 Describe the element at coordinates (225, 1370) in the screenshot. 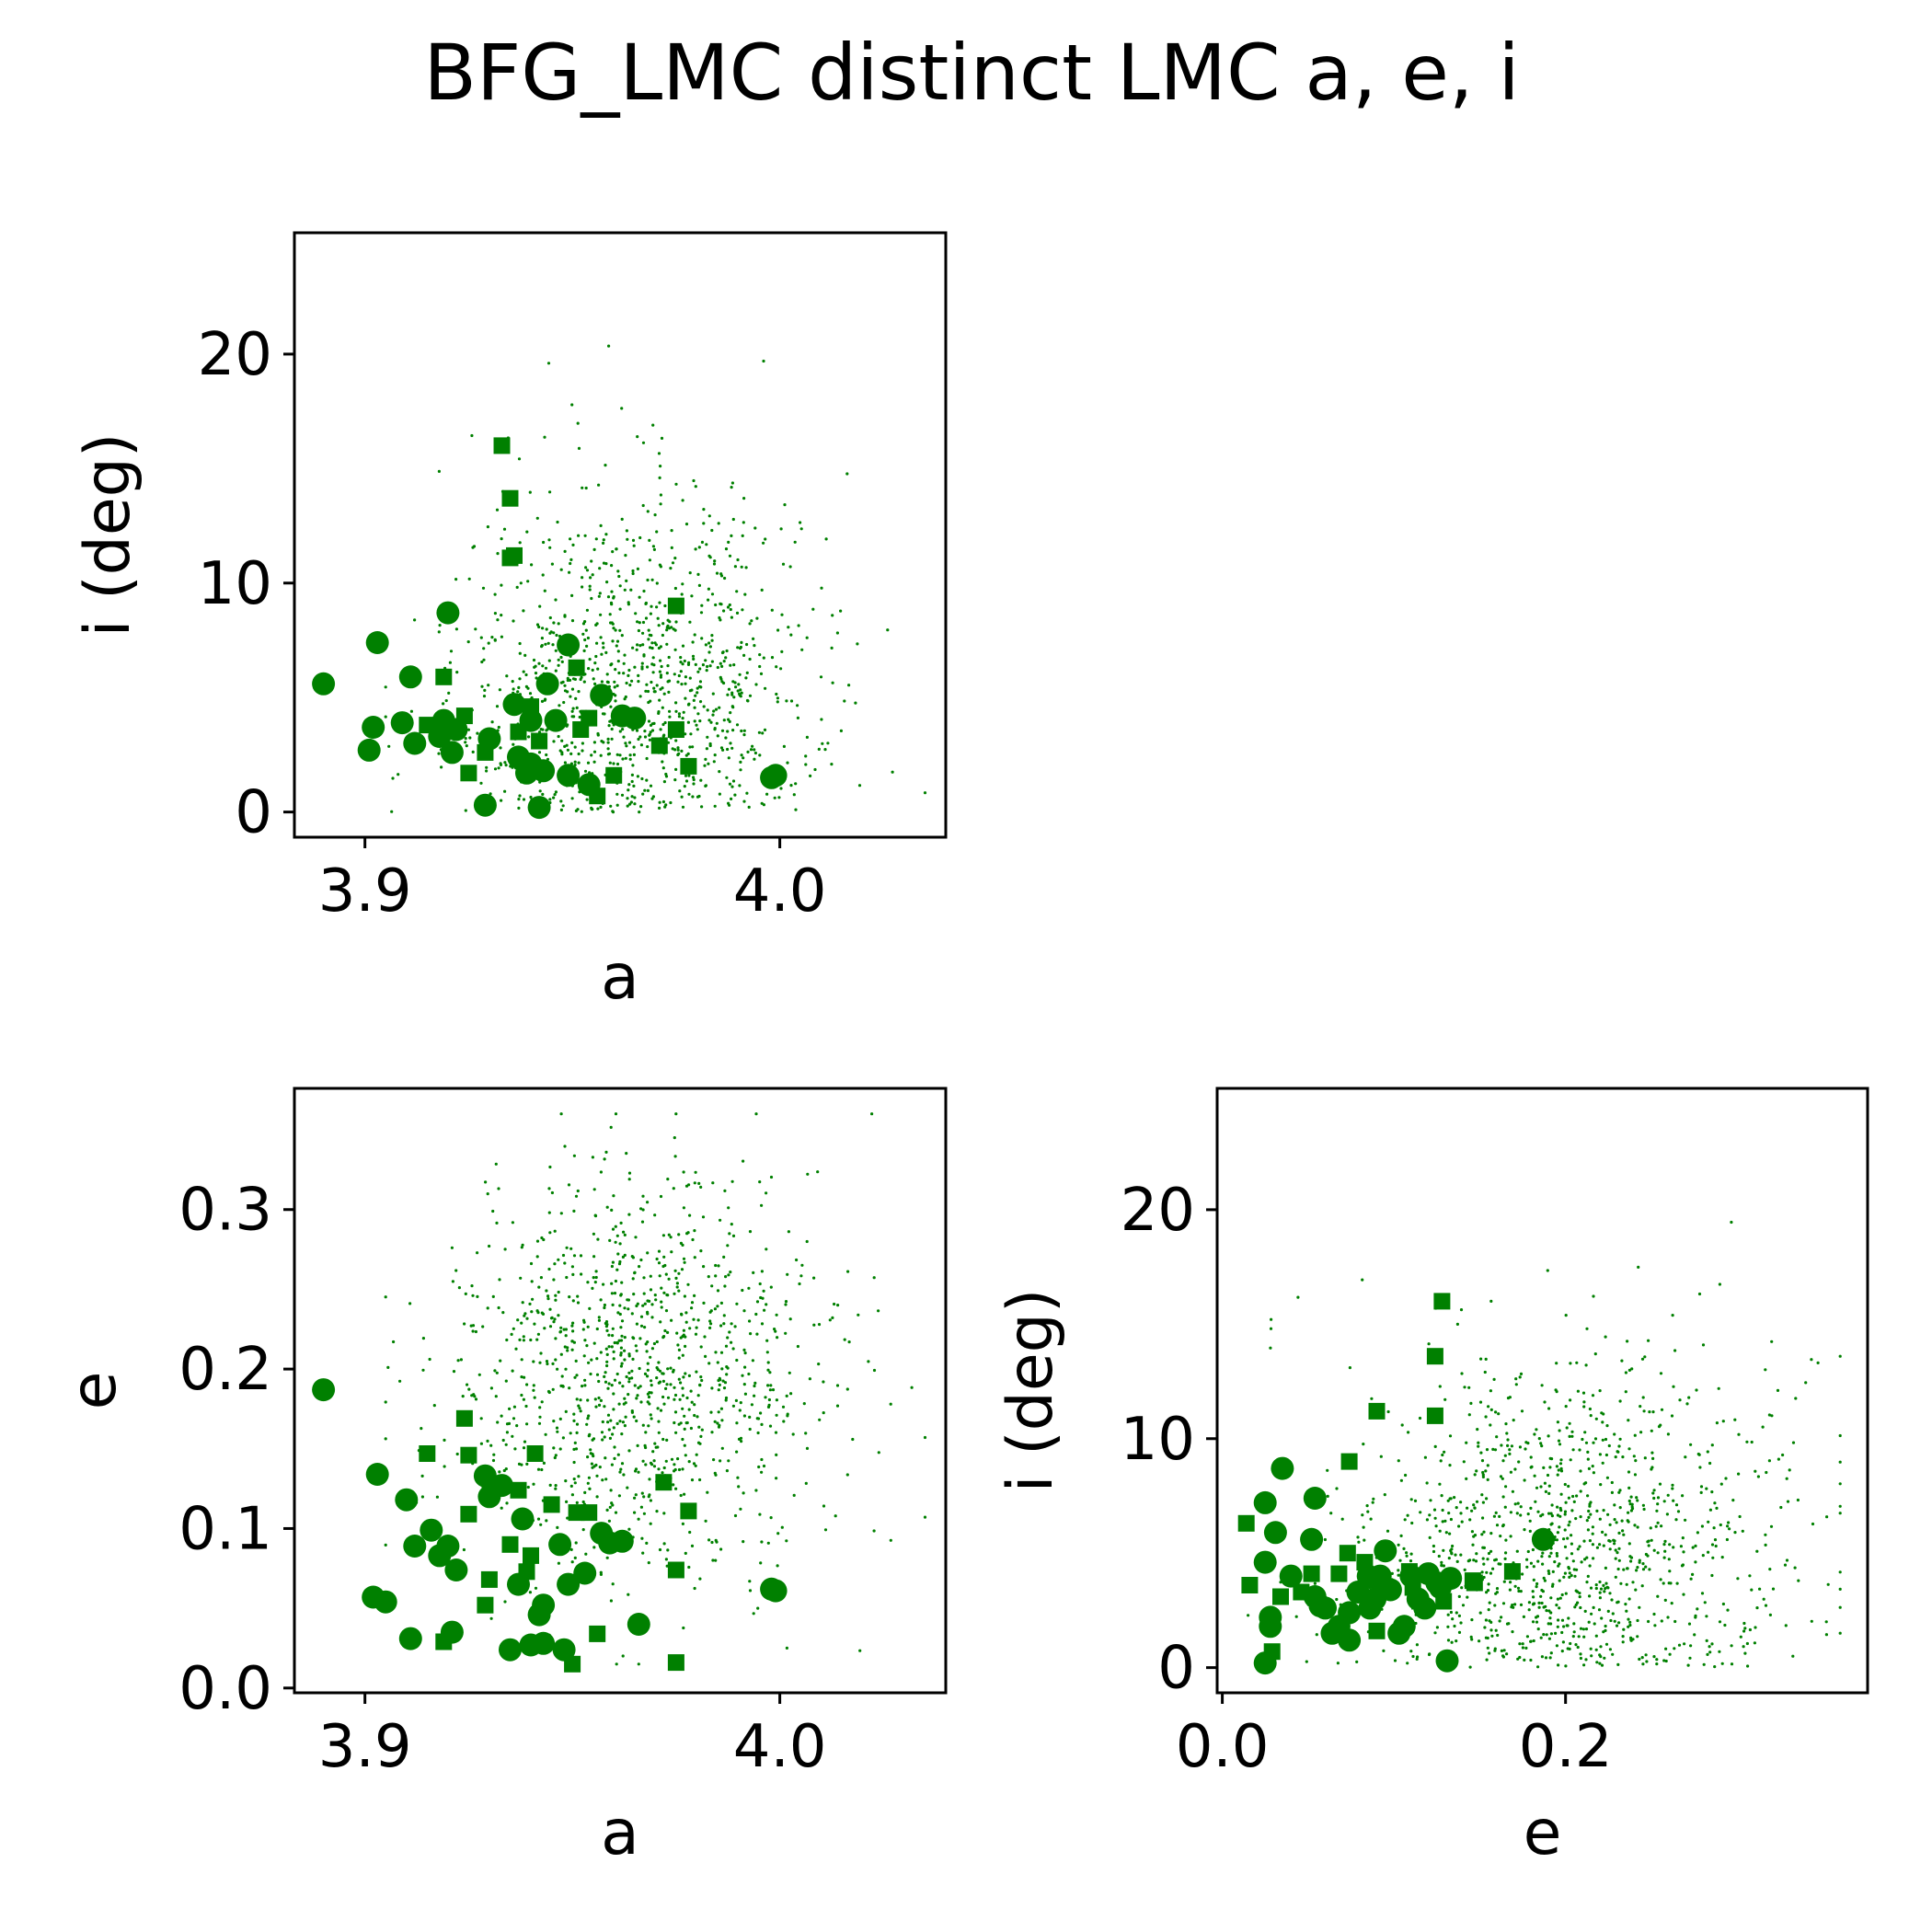

I see `y-tick-label: 0.2` at that location.